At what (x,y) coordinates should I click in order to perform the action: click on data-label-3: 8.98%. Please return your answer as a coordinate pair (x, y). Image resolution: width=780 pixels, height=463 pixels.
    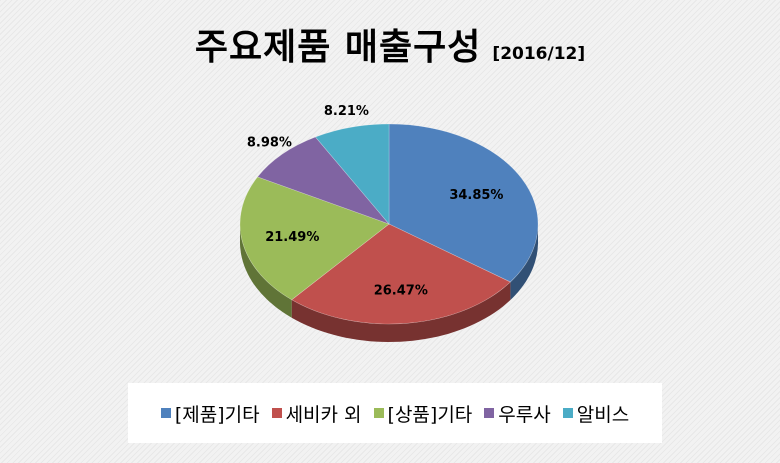
    Looking at the image, I should click on (269, 143).